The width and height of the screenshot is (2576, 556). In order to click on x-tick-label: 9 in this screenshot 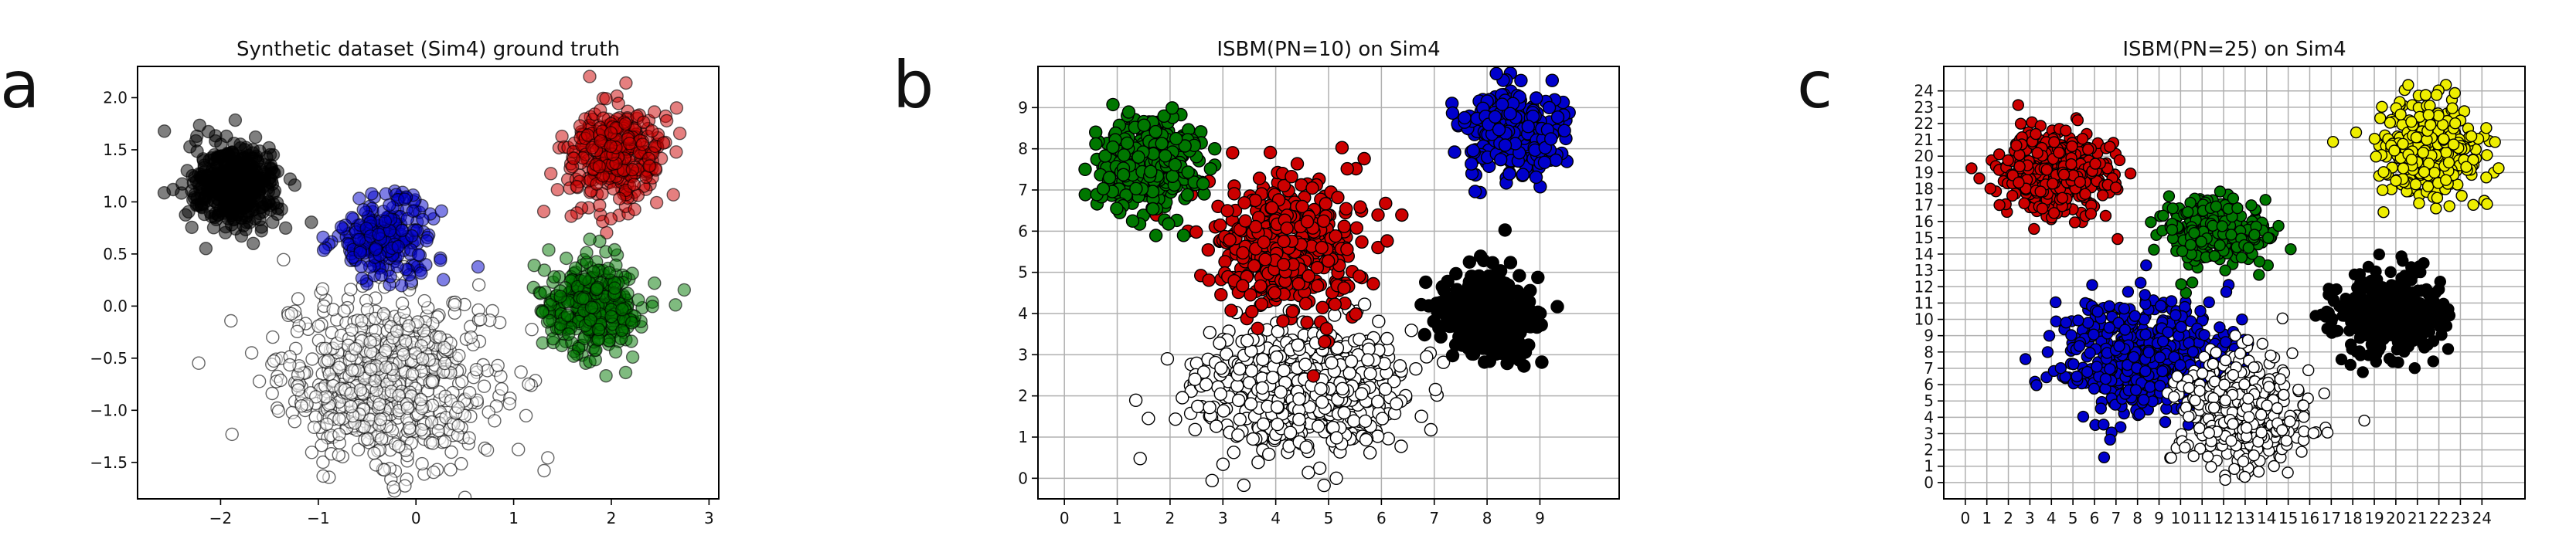, I will do `click(1540, 518)`.